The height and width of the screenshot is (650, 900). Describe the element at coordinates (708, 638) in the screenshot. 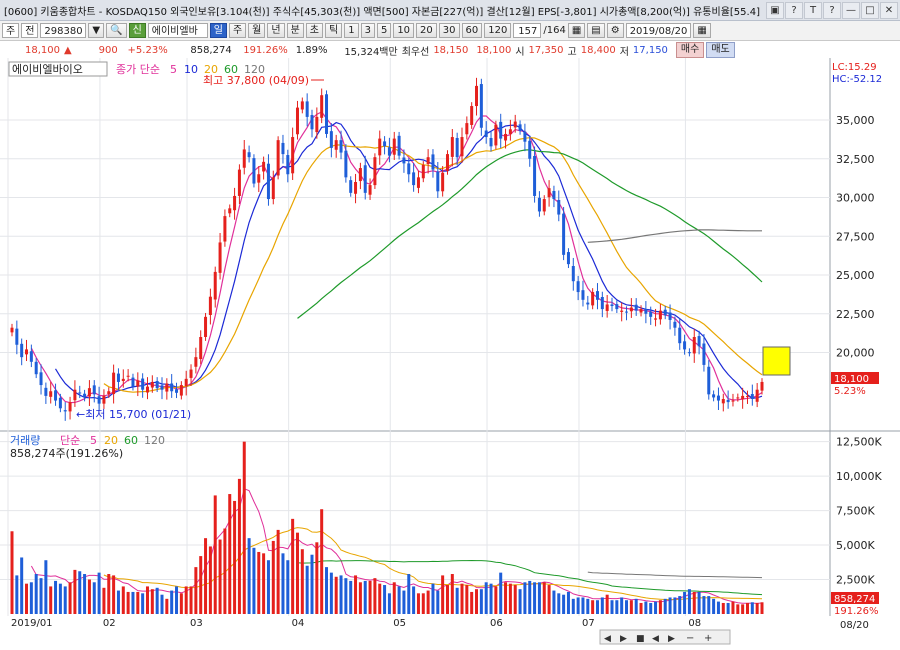

I see `zoom-in-icon: +` at that location.